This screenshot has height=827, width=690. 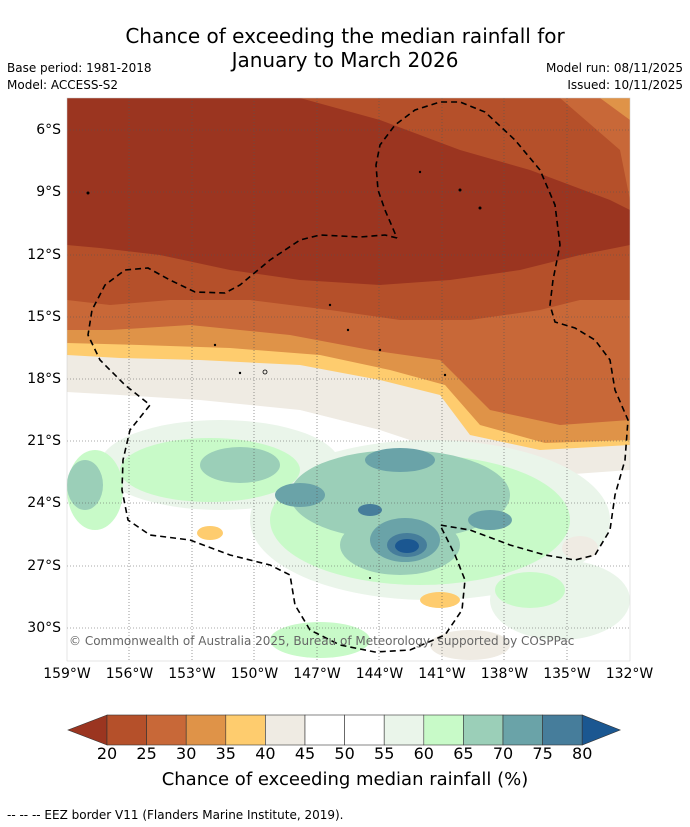 What do you see at coordinates (442, 674) in the screenshot?
I see `lon-label: 141°W` at bounding box center [442, 674].